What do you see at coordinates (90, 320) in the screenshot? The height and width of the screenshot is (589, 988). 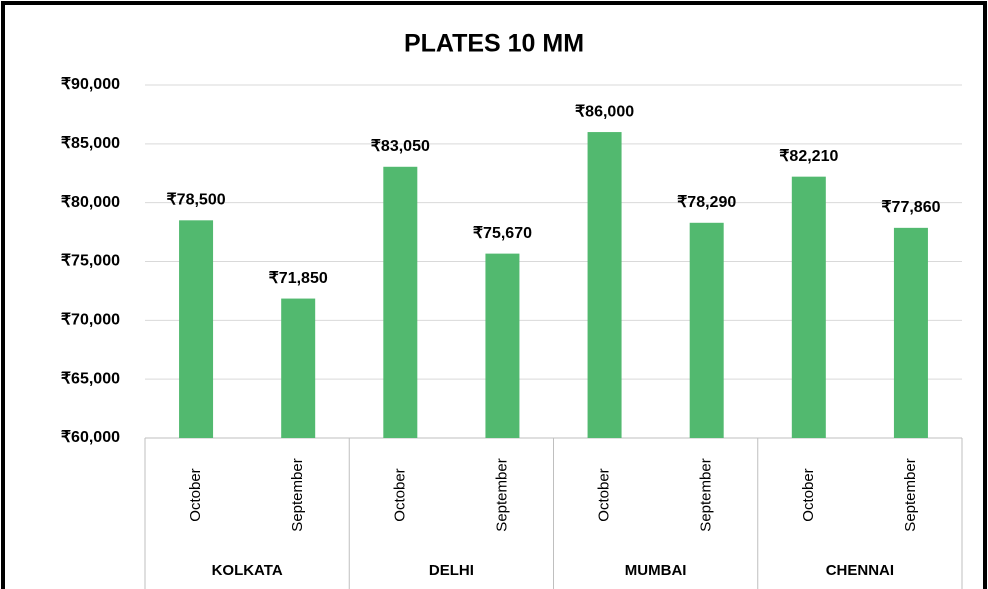 I see `y-tick-label: ₹70,000` at bounding box center [90, 320].